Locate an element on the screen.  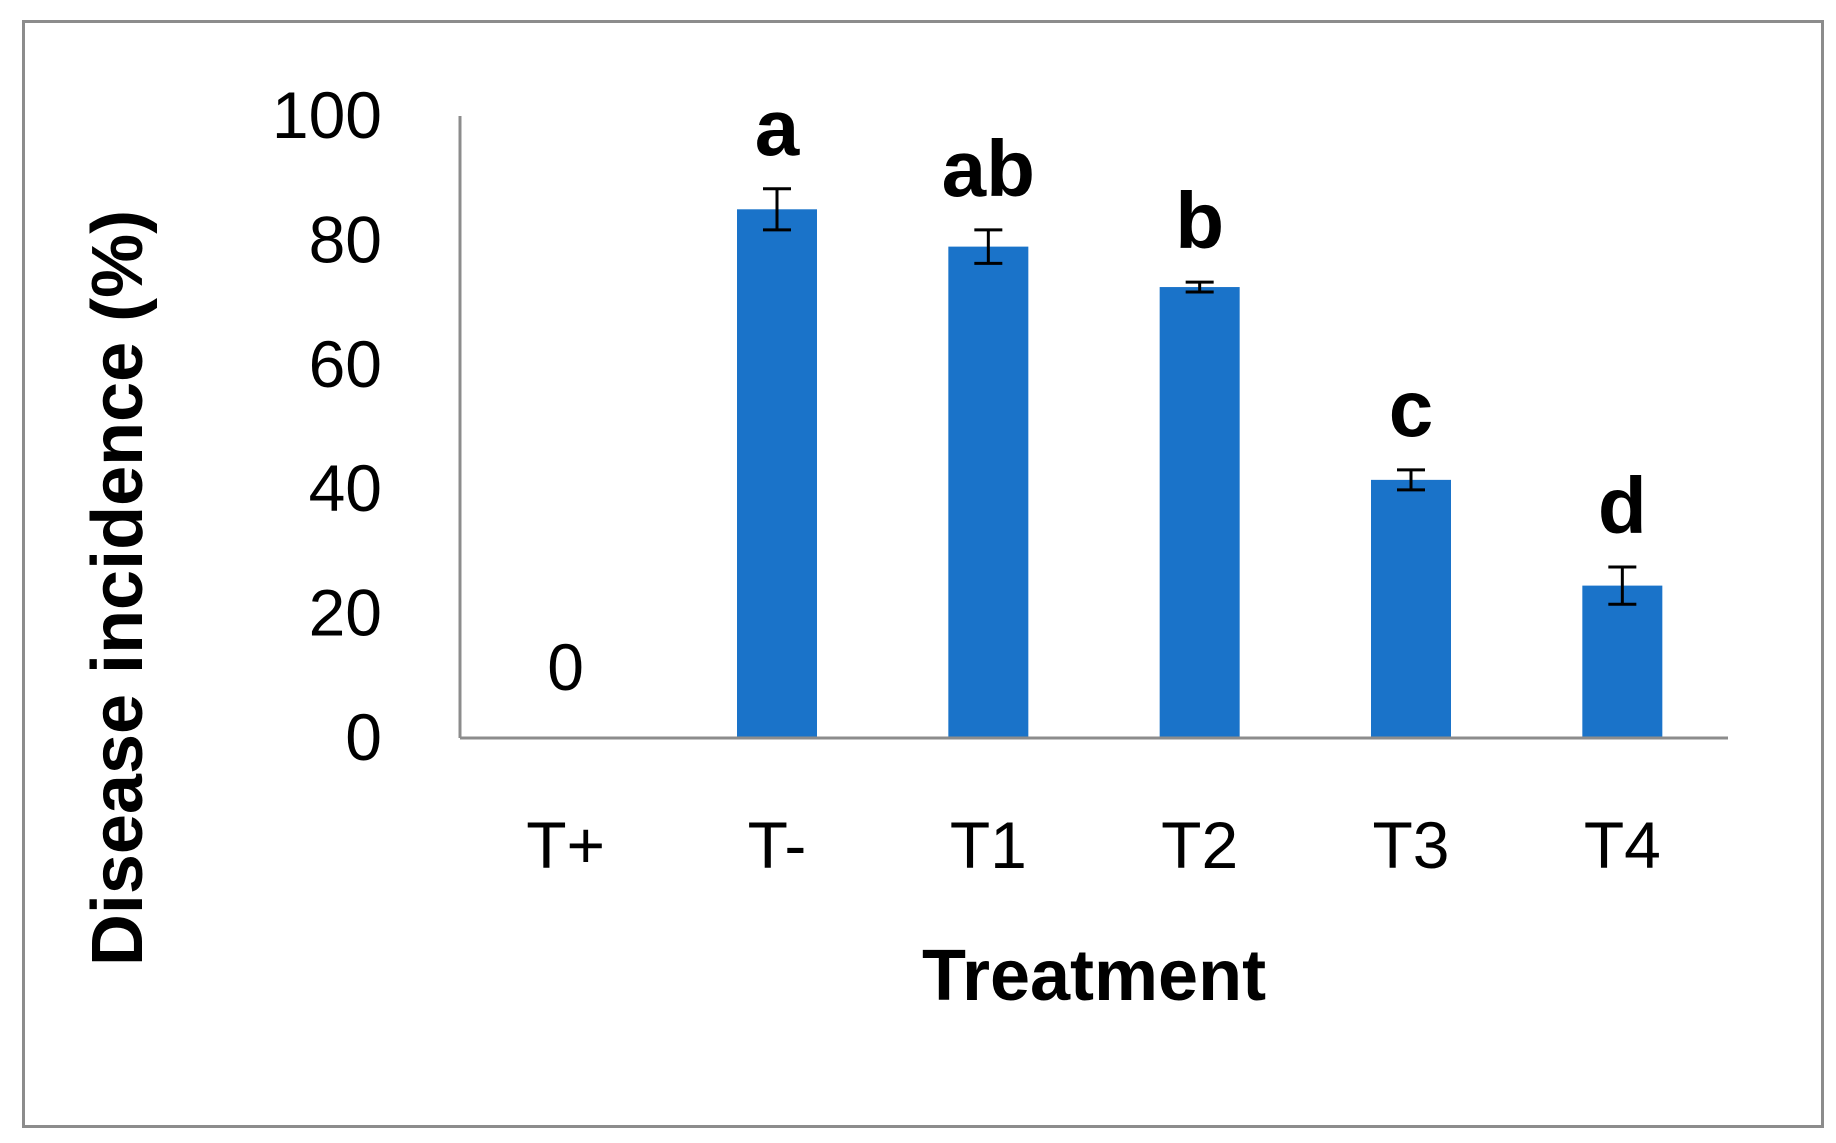
y-tick-label: 80 is located at coordinates (345, 239).